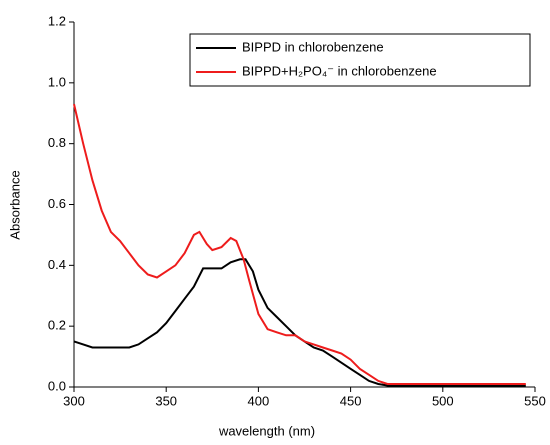  I want to click on y-tick-label: 1.0, so click(57, 81).